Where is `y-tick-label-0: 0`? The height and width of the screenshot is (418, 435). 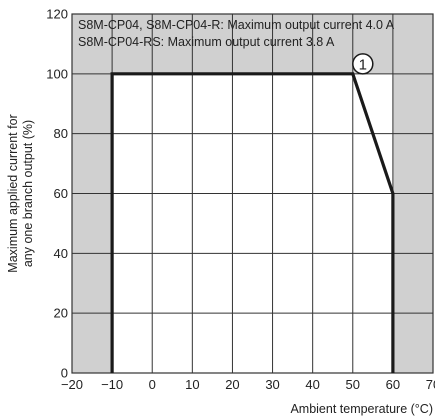 y-tick-label-0: 0 is located at coordinates (64, 373).